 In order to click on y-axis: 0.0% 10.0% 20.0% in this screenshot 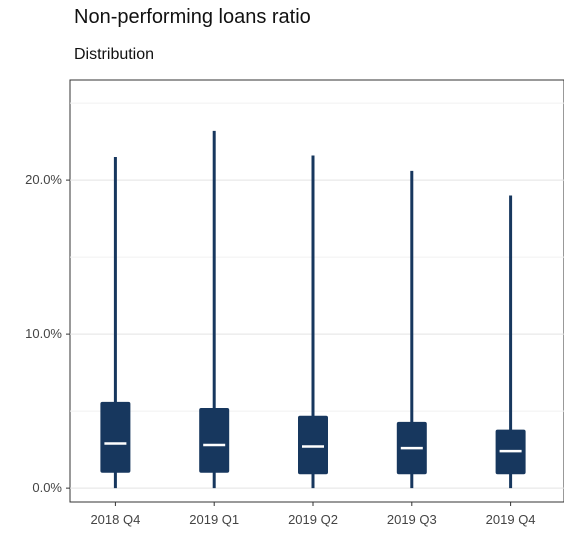, I will do `click(47, 333)`.